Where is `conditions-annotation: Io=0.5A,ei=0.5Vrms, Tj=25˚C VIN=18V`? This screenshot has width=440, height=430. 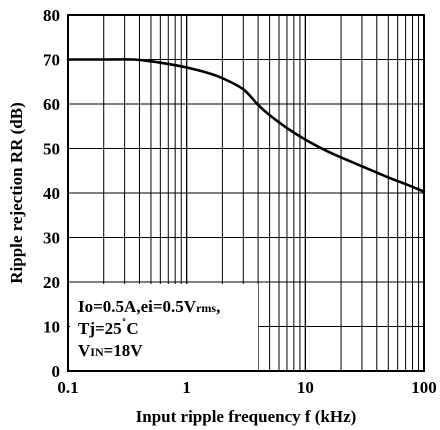 conditions-annotation: Io=0.5A,ei=0.5Vrms, Tj=25˚C VIN=18V is located at coordinates (164, 327).